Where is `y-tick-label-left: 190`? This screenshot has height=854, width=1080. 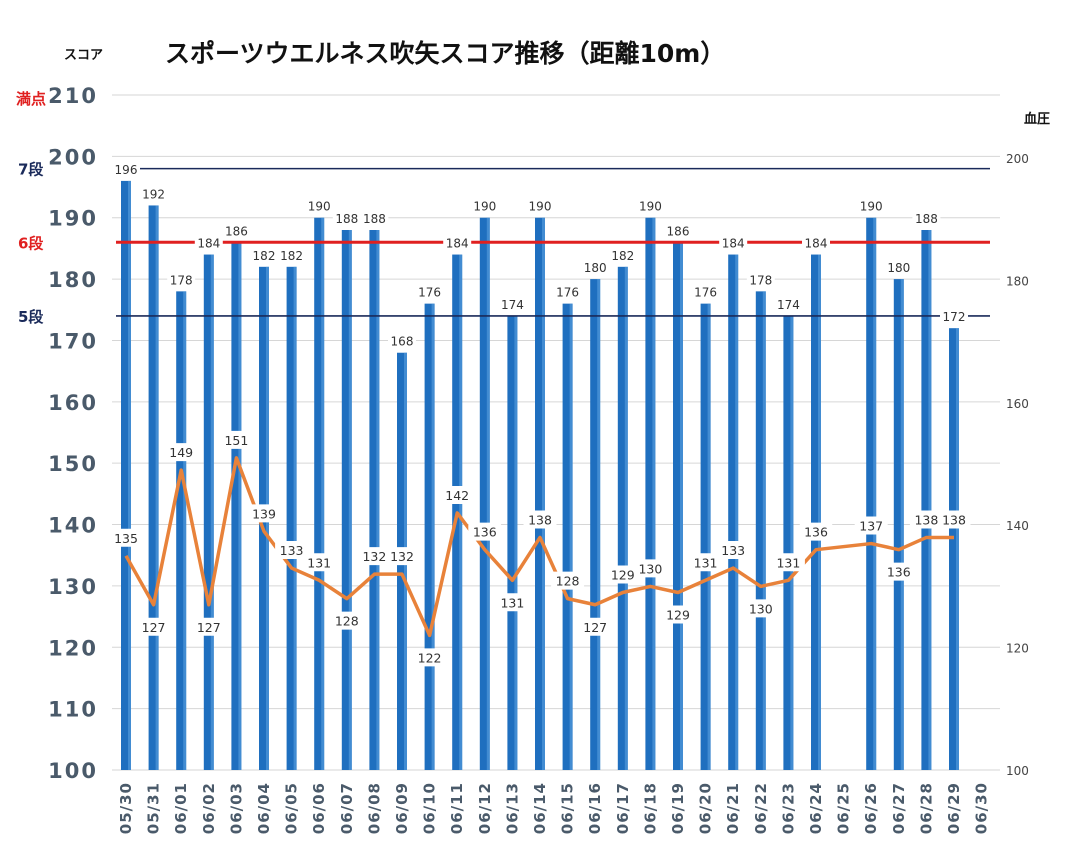
y-tick-label-left: 190 is located at coordinates (73, 219).